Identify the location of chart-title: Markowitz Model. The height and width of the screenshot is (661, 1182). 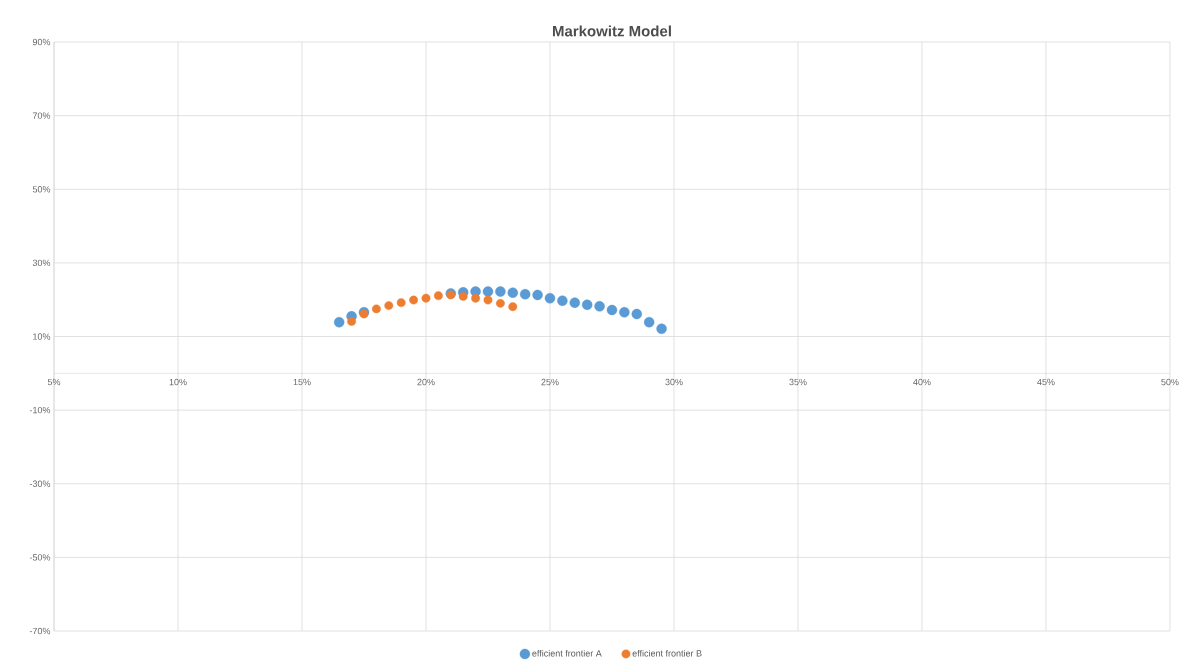
(611, 31).